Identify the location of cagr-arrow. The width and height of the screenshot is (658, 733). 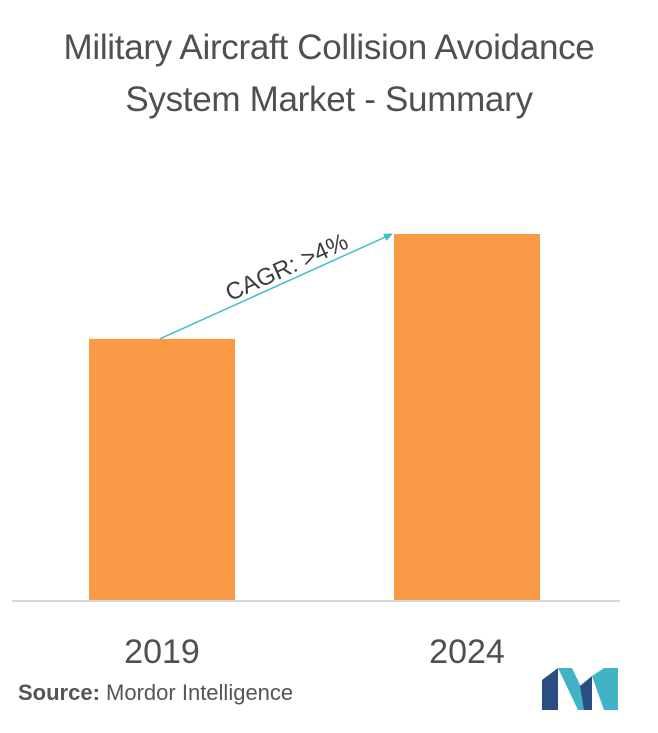
(276, 286).